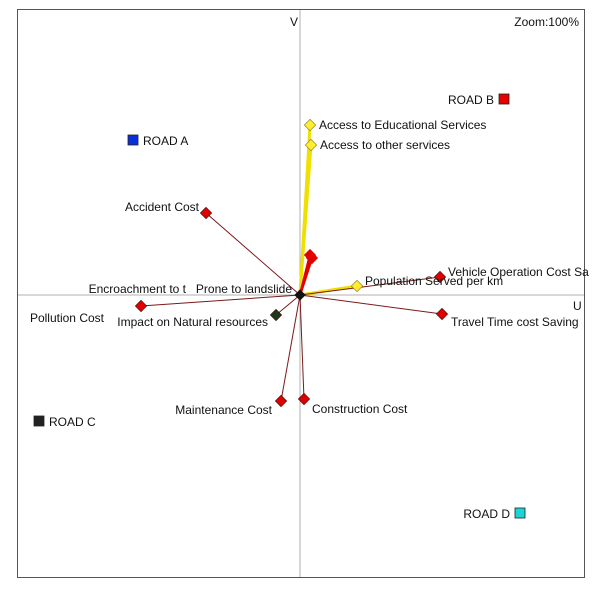 This screenshot has height=599, width=600. I want to click on criterion-label-vehicle-operation: Vehicle Operation Cost Sa, so click(518, 272).